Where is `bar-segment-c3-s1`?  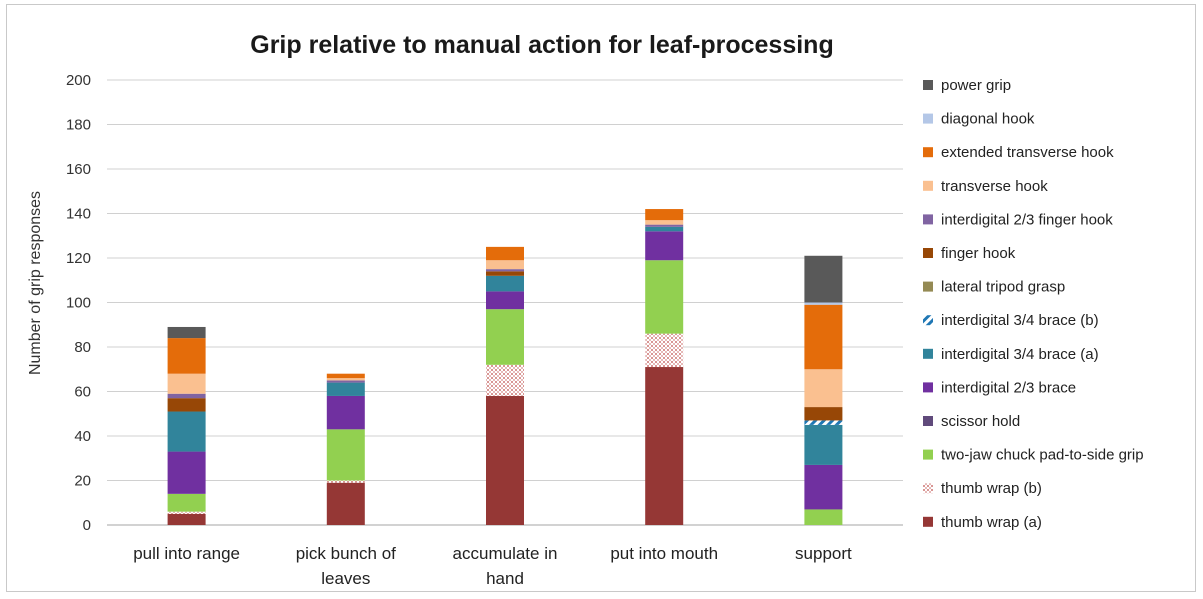
bar-segment-c3-s1 is located at coordinates (664, 350).